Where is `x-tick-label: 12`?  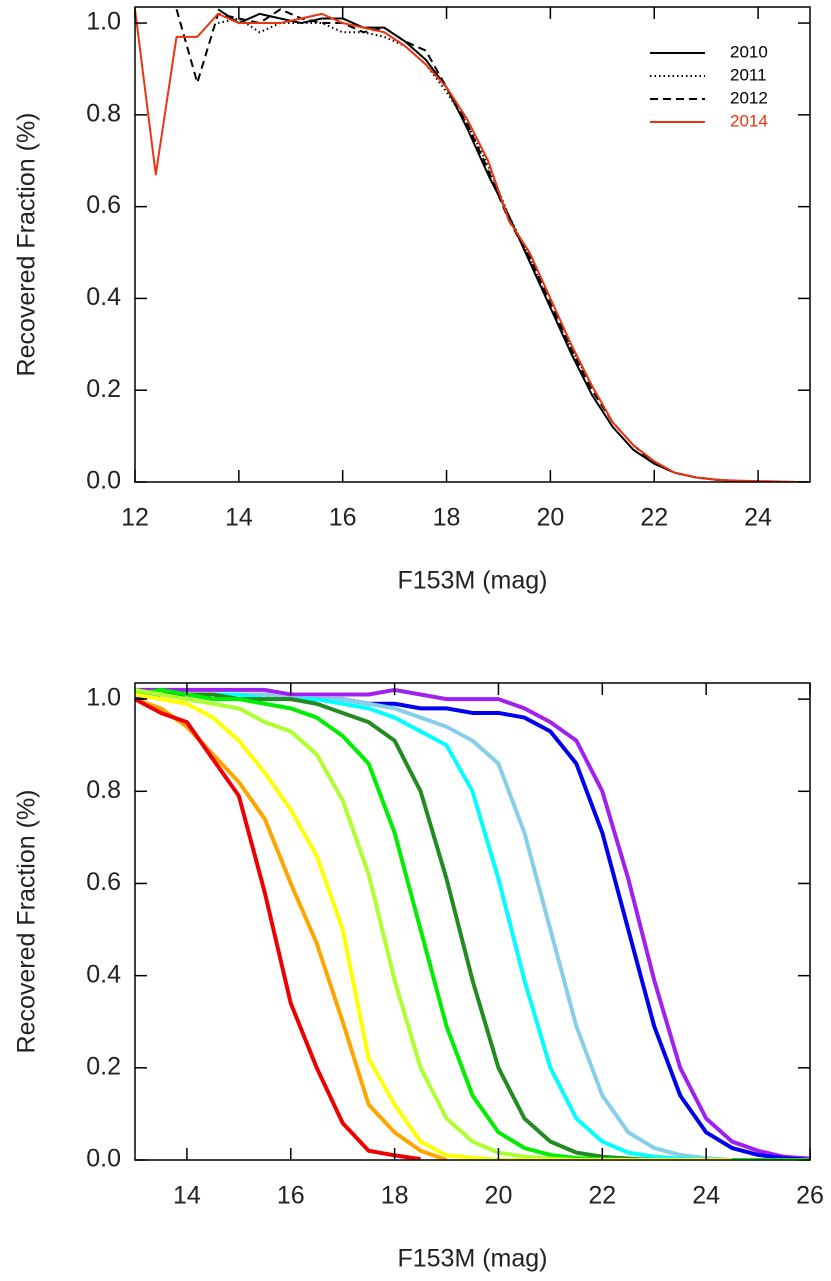
x-tick-label: 12 is located at coordinates (135, 518).